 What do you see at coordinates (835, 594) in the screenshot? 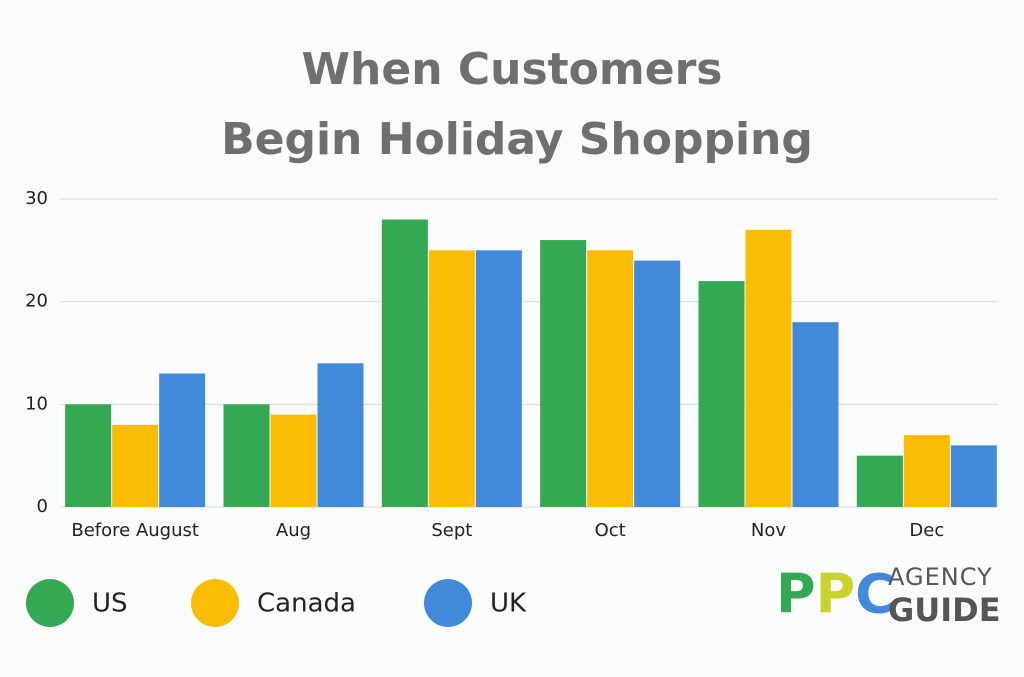
I see `logo-mark: PPC` at bounding box center [835, 594].